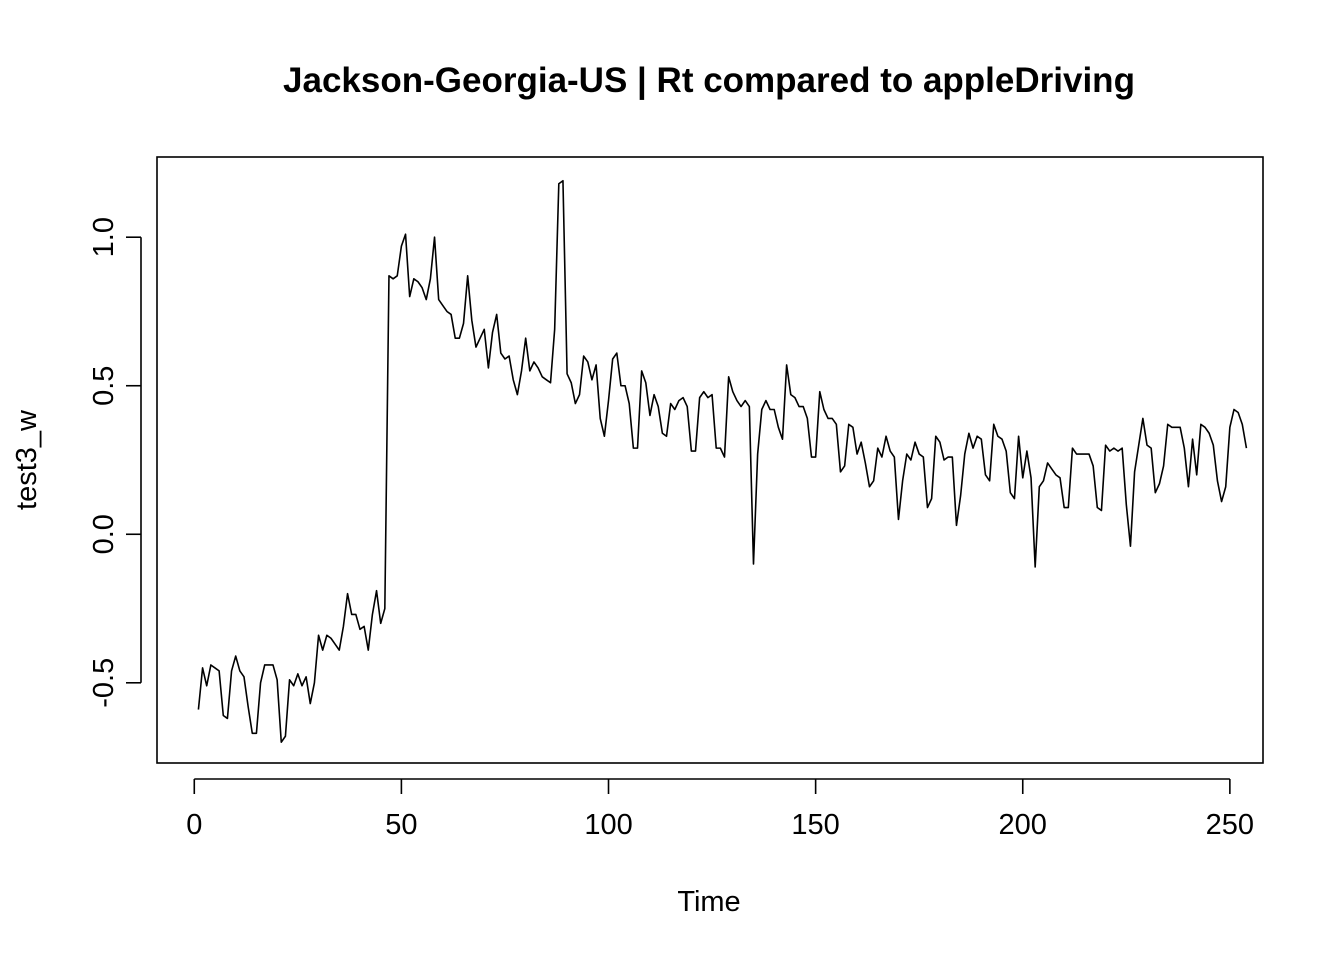 Image resolution: width=1344 pixels, height=960 pixels. I want to click on y-tick-label: 1.0, so click(104, 237).